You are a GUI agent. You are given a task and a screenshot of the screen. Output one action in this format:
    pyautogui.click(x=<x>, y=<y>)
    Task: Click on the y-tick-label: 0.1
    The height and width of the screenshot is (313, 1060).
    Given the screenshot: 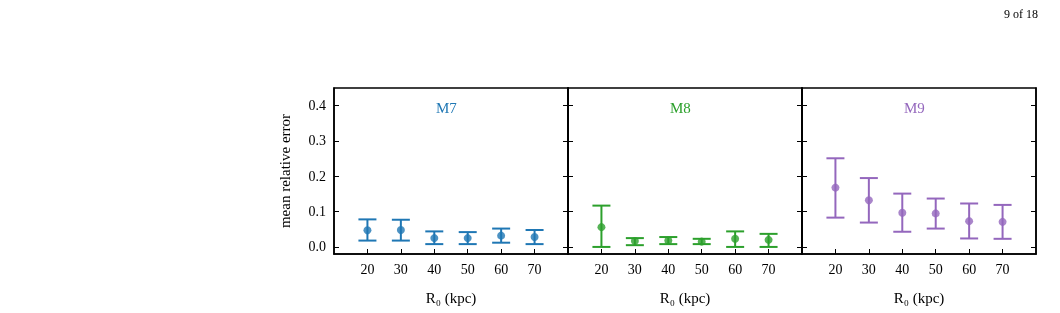 What is the action you would take?
    pyautogui.click(x=317, y=212)
    